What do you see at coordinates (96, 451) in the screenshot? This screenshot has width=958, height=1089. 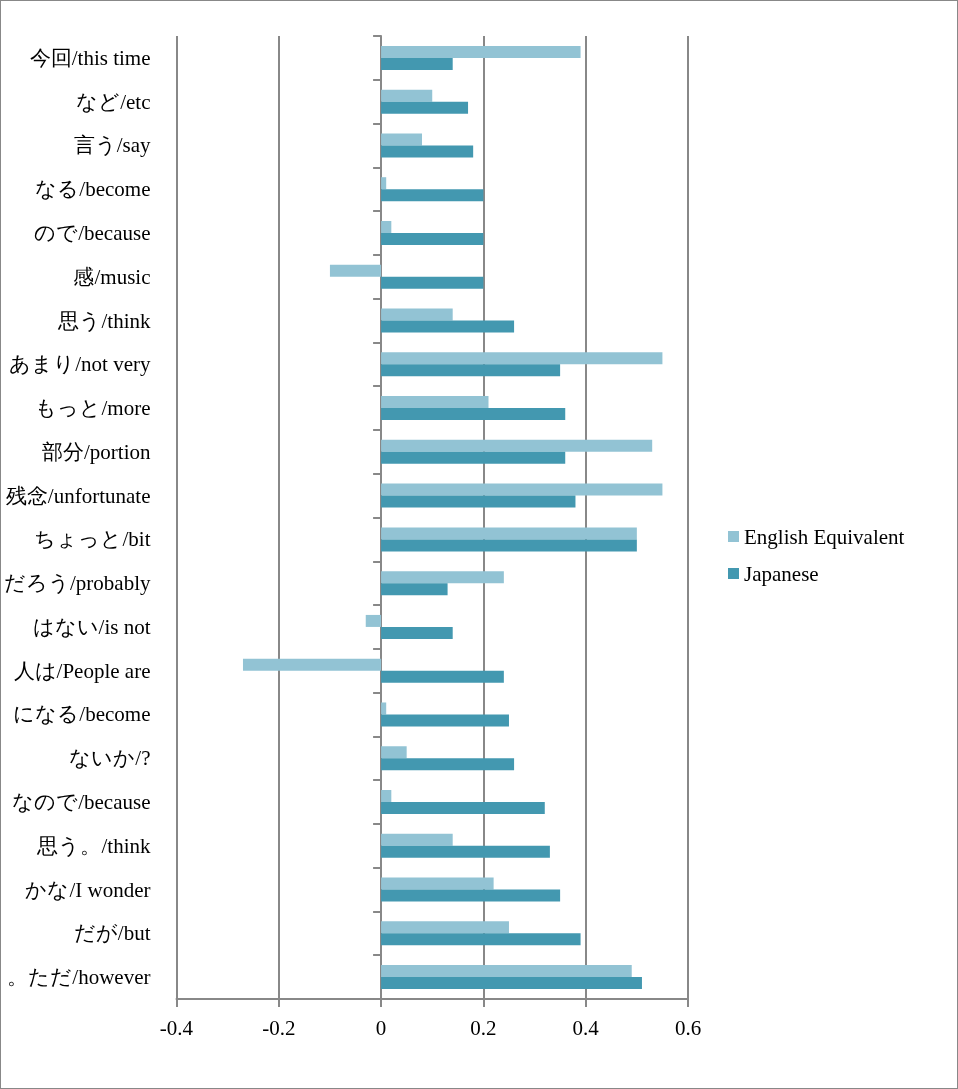 I see `y-tick-label: 部分/portion` at bounding box center [96, 451].